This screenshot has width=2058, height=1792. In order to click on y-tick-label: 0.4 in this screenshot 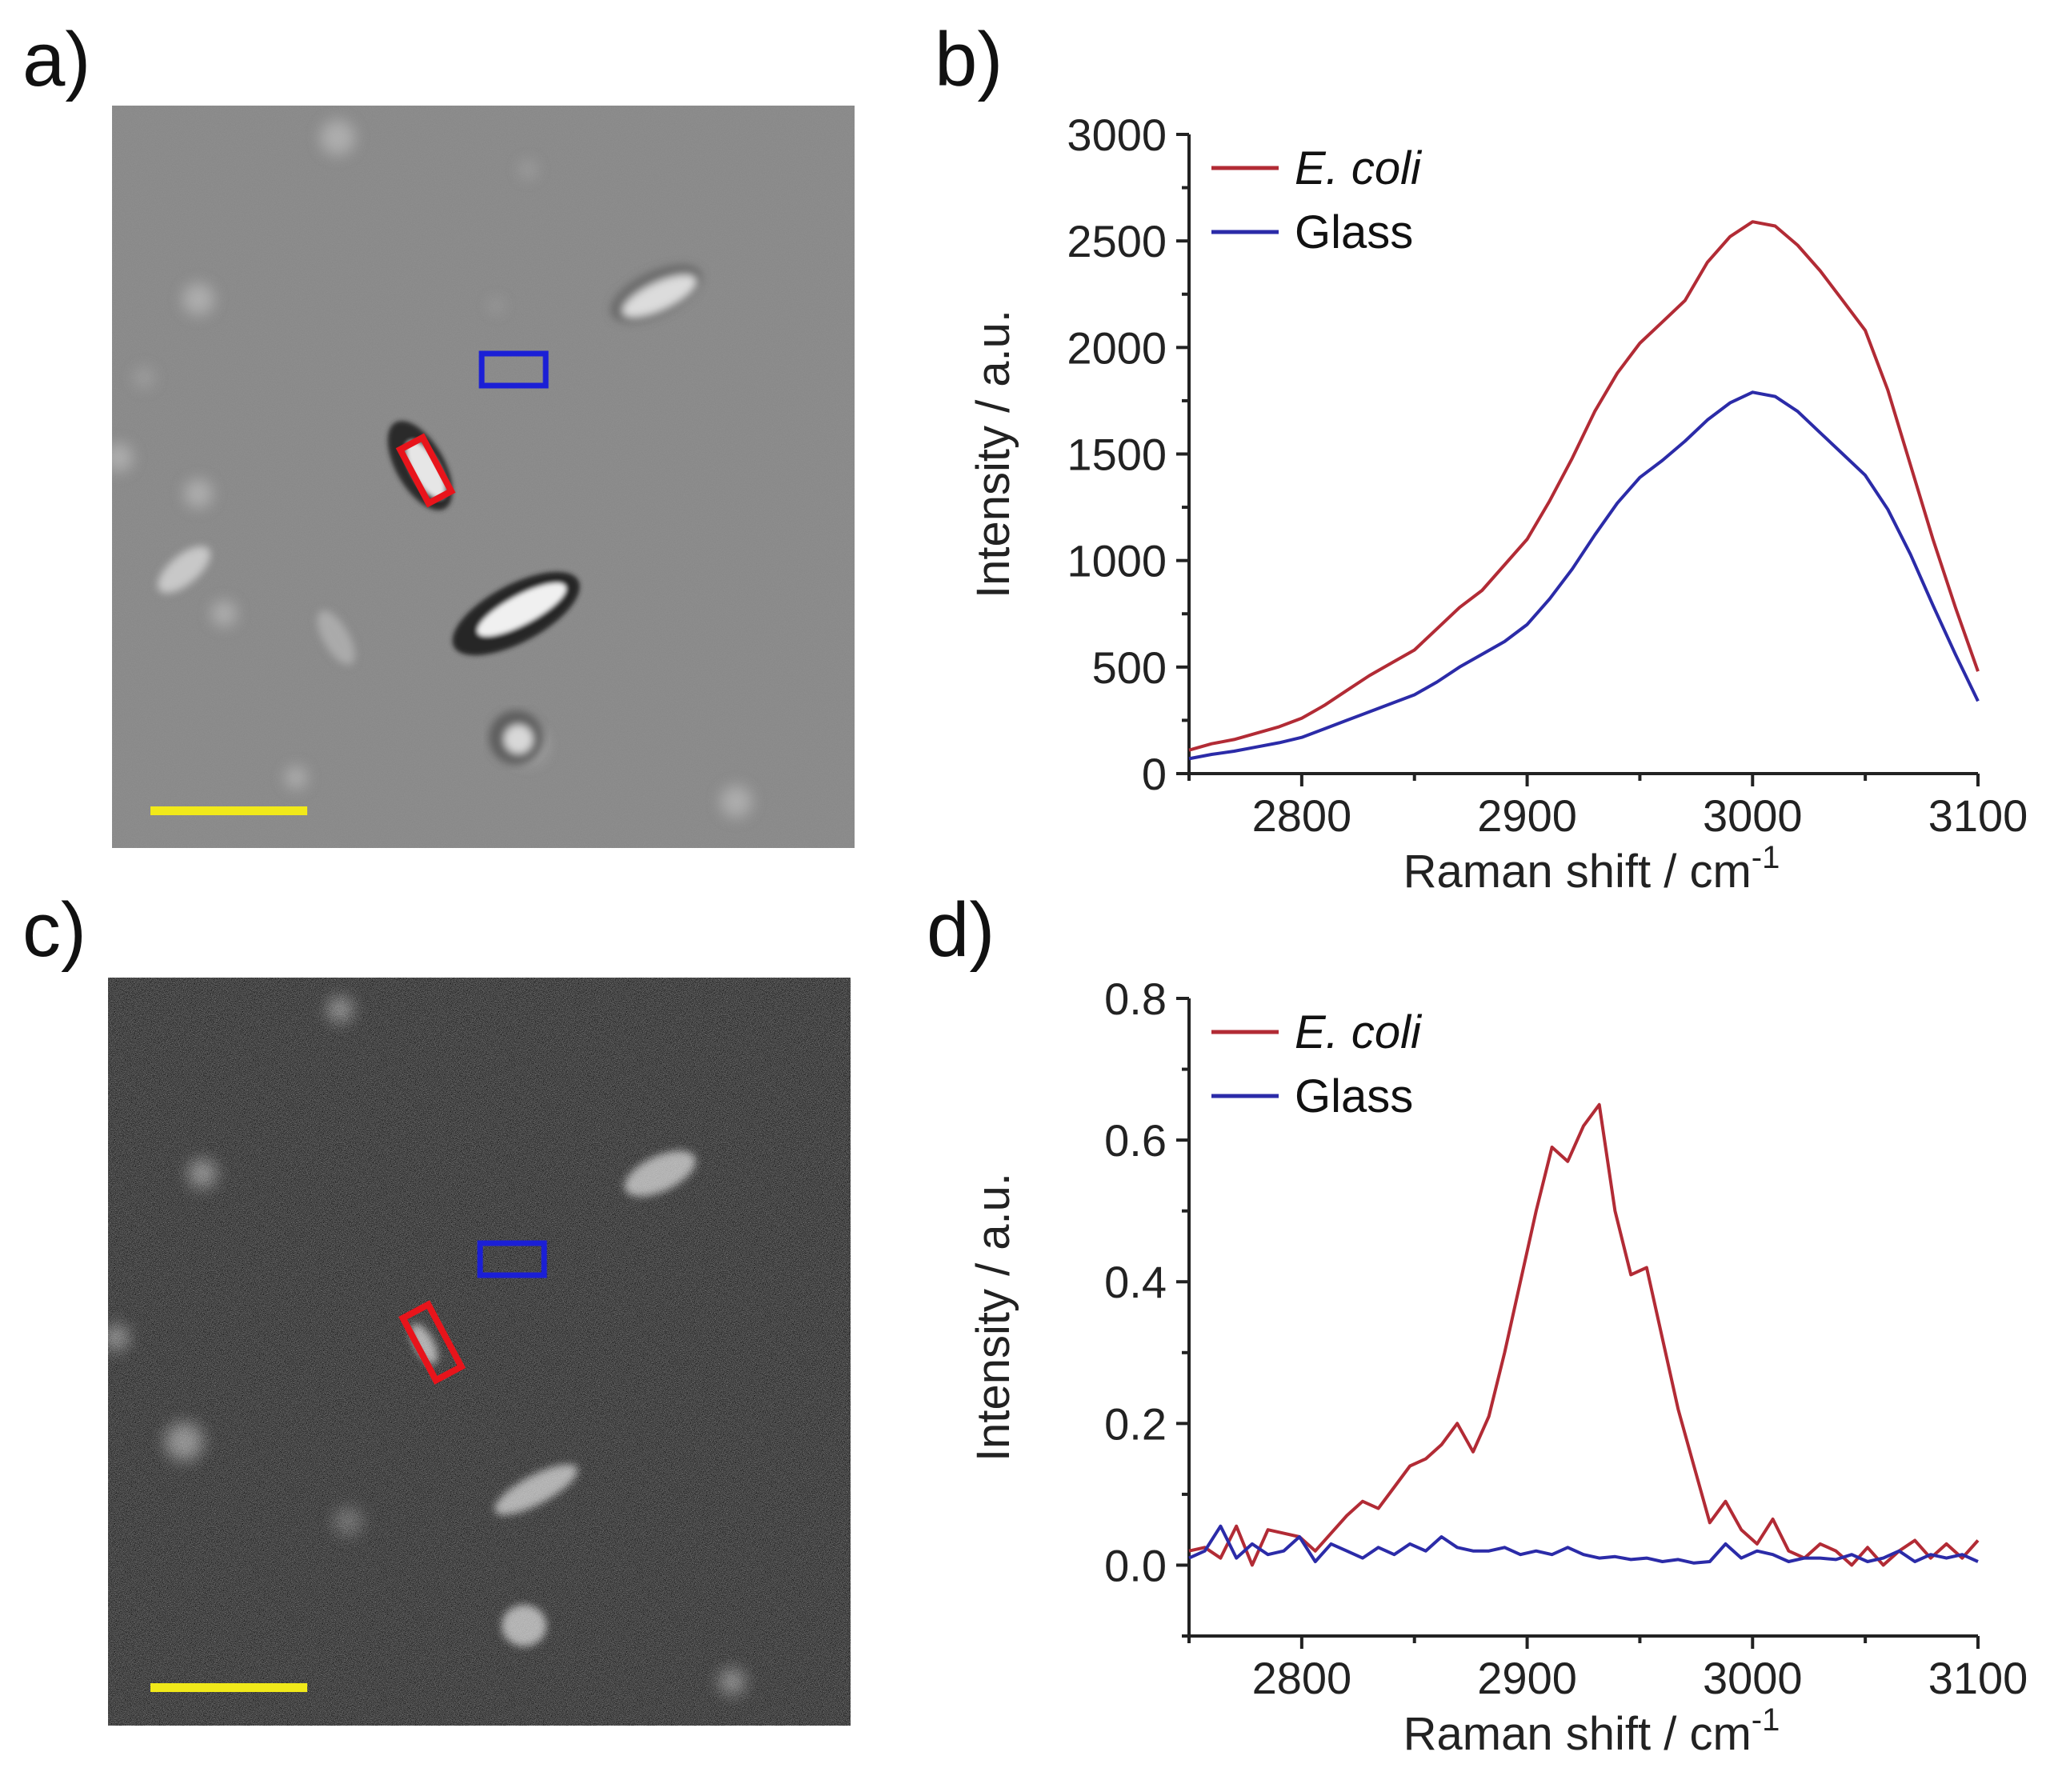, I will do `click(1135, 1282)`.